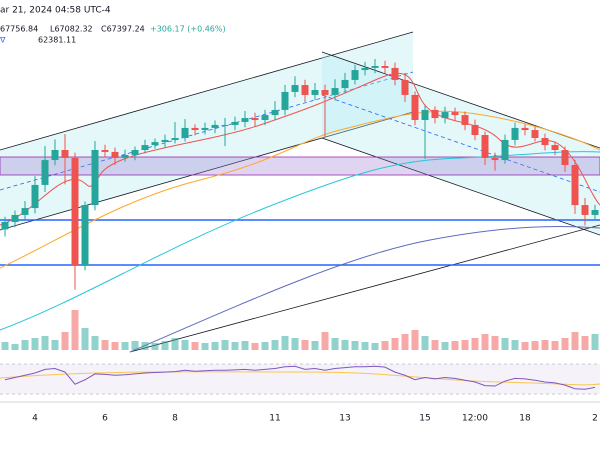 This screenshot has height=450, width=600. What do you see at coordinates (344, 419) in the screenshot?
I see `x-tick-label: 13` at bounding box center [344, 419].